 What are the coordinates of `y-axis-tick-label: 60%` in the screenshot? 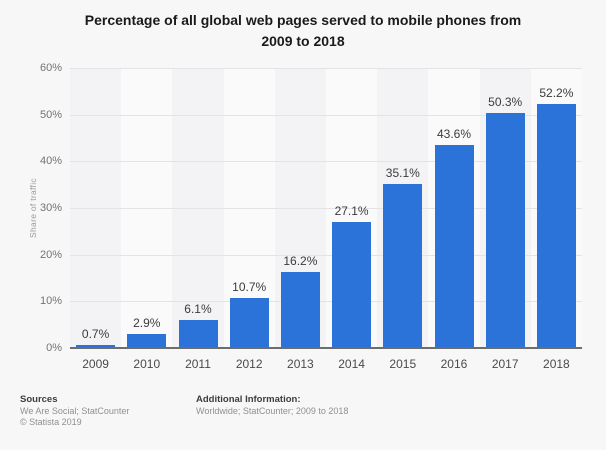 It's located at (50, 68).